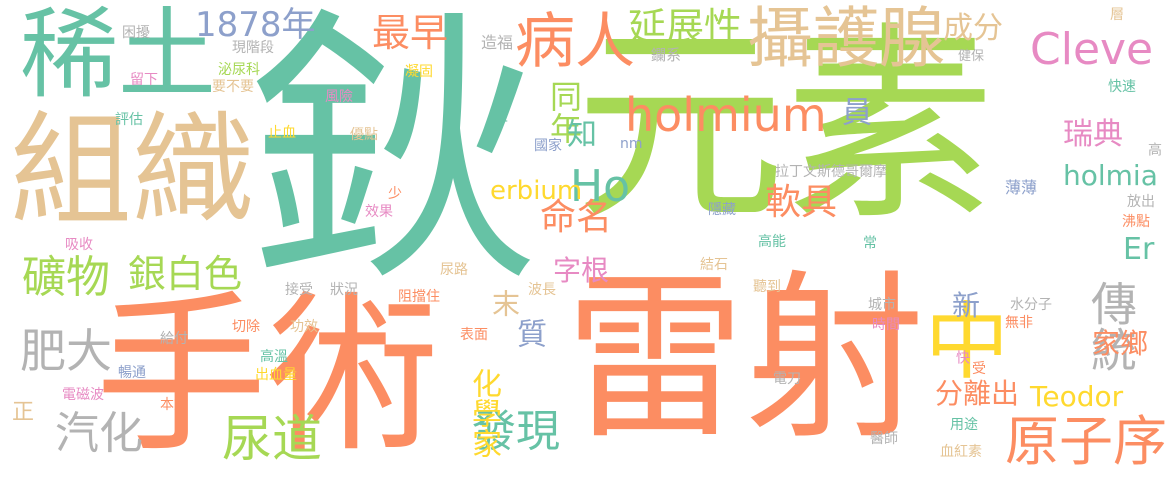 The width and height of the screenshot is (1175, 482). What do you see at coordinates (1092, 49) in the screenshot?
I see `word-cloud-word: Cleve` at bounding box center [1092, 49].